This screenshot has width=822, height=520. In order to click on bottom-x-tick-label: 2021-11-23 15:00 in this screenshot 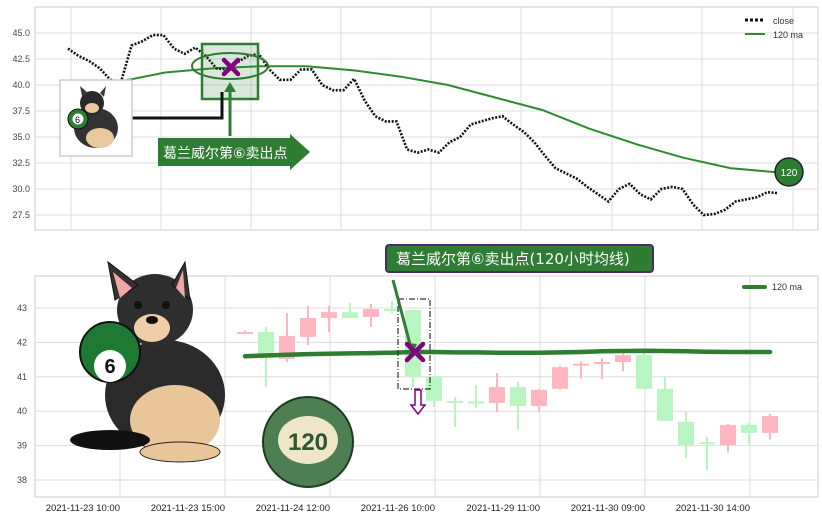, I will do `click(188, 508)`.